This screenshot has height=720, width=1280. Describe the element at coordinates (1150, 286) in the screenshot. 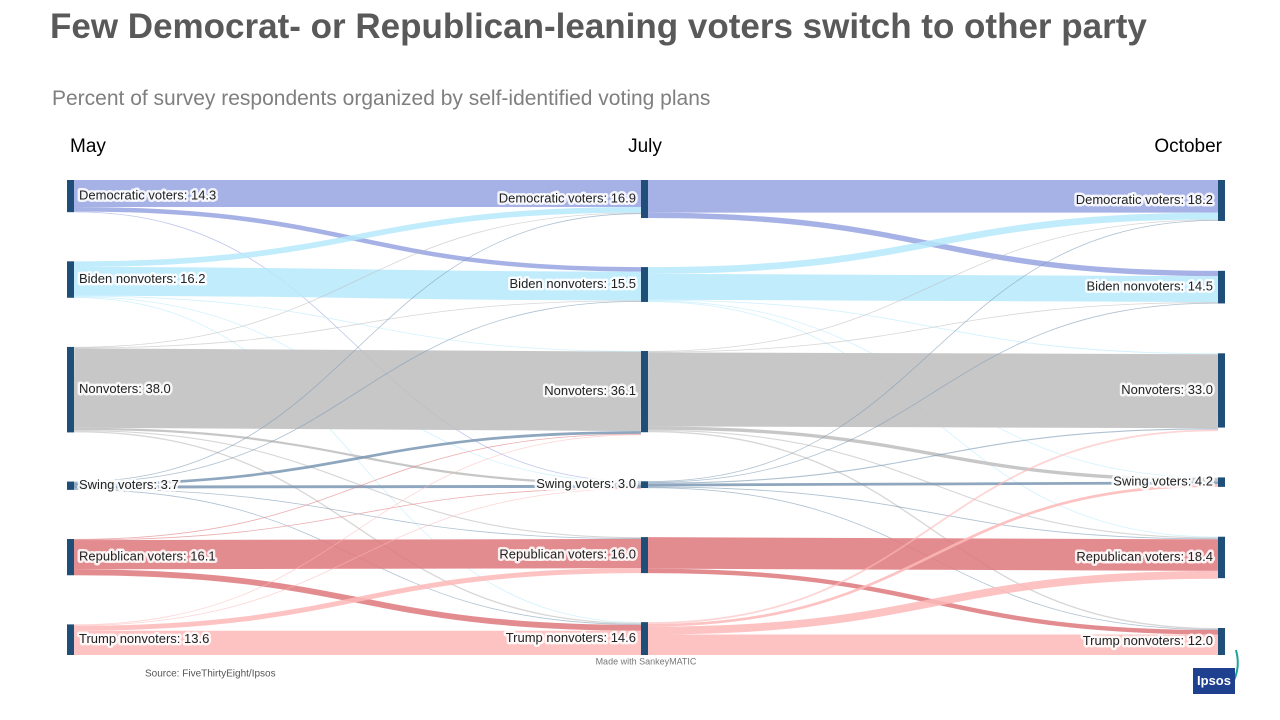

I see `node-label: Biden nonvoters: 14.5` at that location.